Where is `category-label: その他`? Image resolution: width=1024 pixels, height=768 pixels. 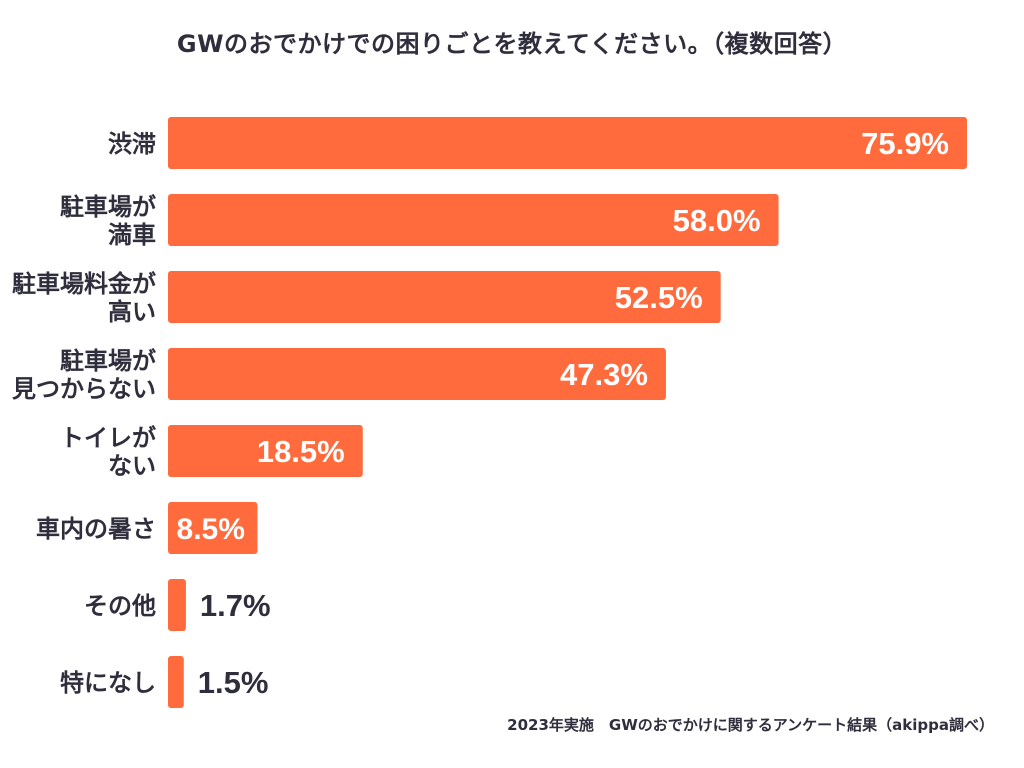
category-label: その他 is located at coordinates (120, 606).